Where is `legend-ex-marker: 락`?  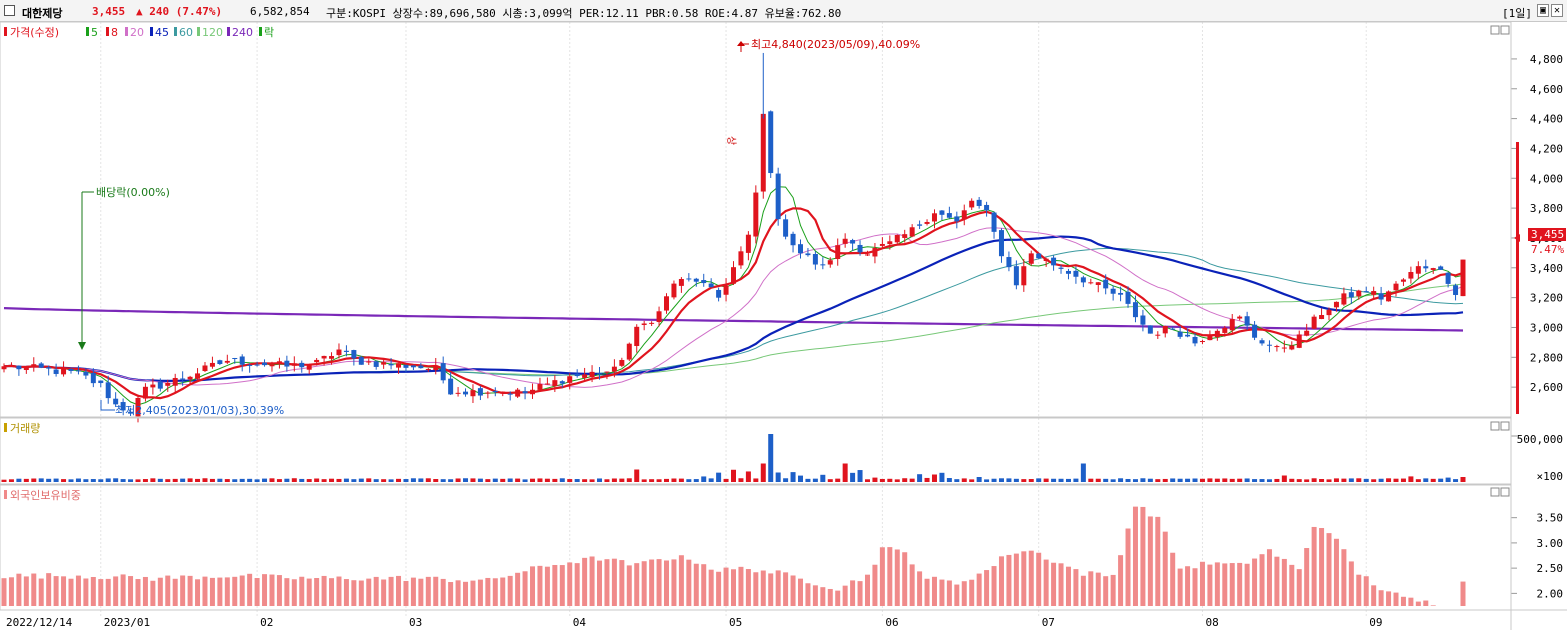 legend-ex-marker: 락 is located at coordinates (269, 32).